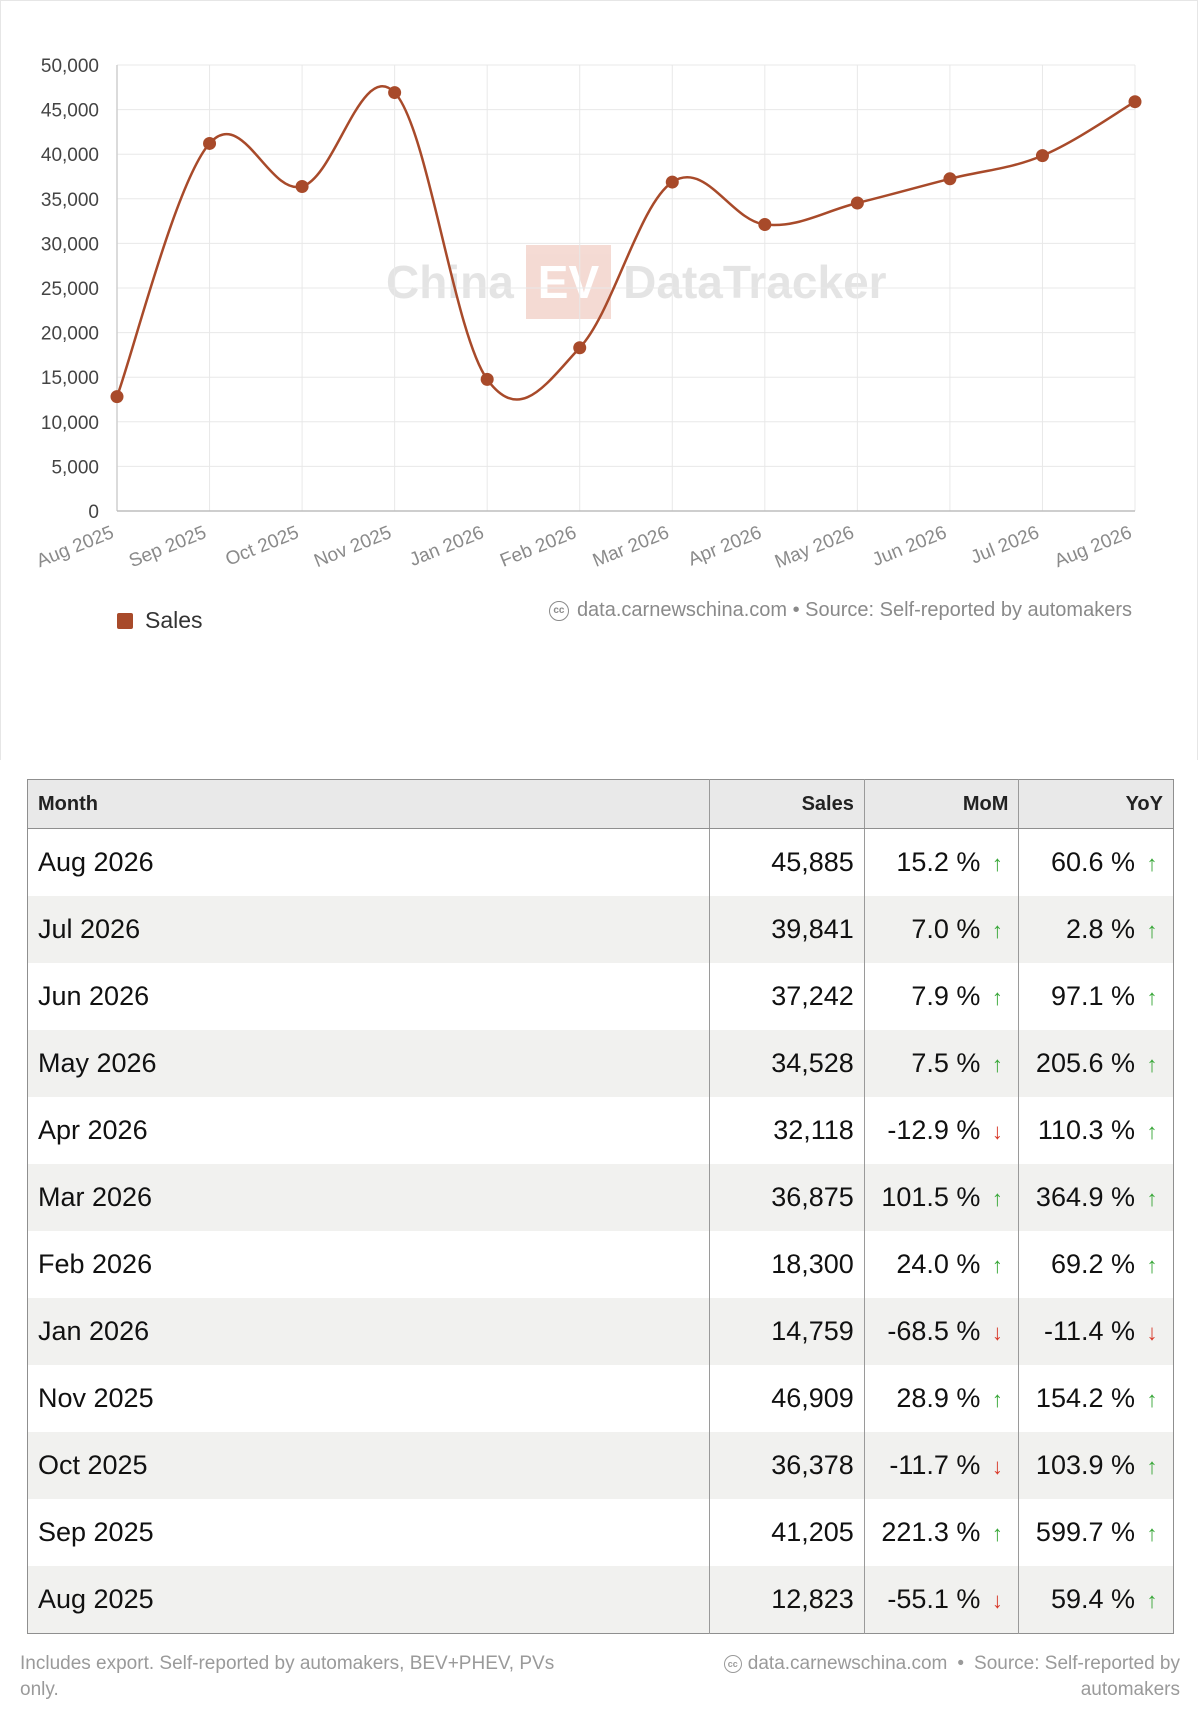  I want to click on cell-yoy: 205.6 % ↑, so click(1096, 1063).